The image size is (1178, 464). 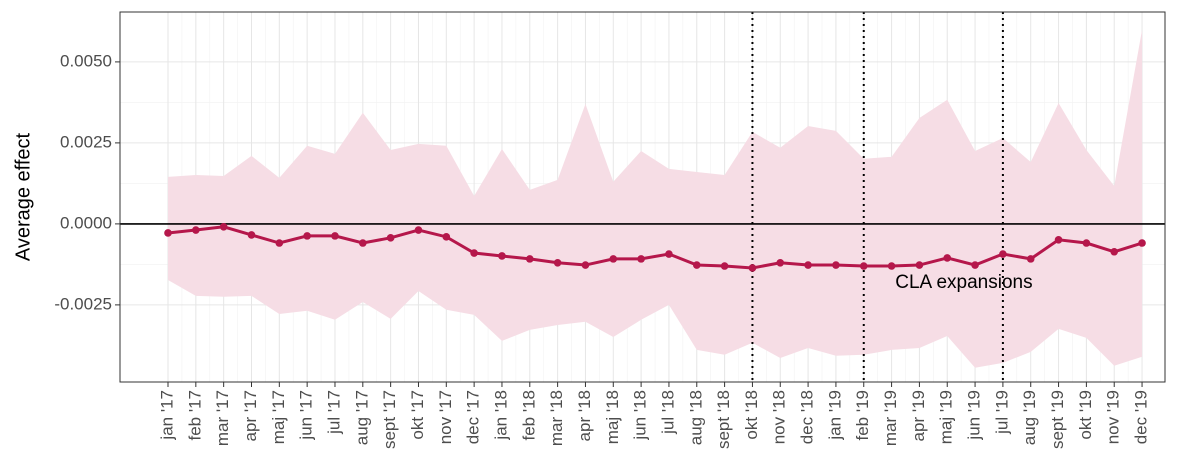 I want to click on x-tick-label: jun '17, so click(x=306, y=415).